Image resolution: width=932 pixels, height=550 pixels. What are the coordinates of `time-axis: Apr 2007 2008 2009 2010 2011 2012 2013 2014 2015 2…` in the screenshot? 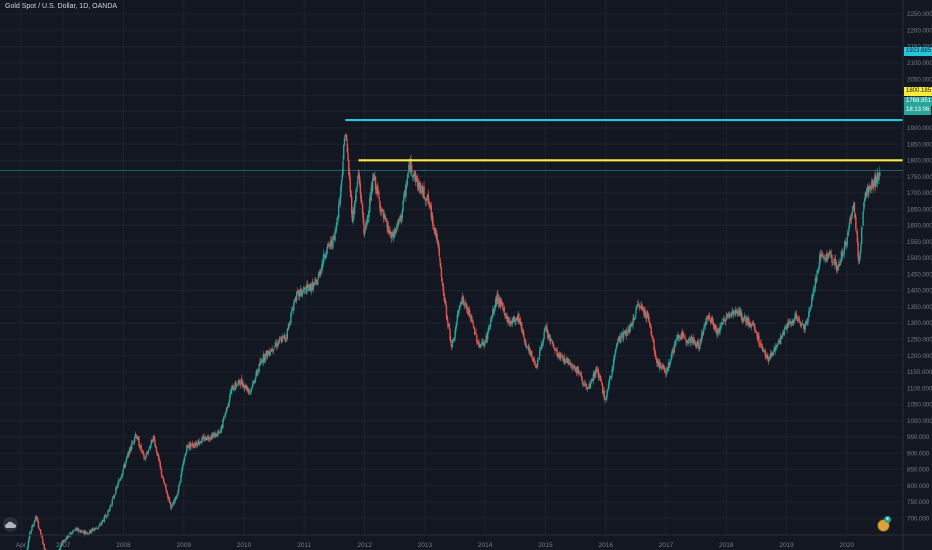 It's located at (466, 541).